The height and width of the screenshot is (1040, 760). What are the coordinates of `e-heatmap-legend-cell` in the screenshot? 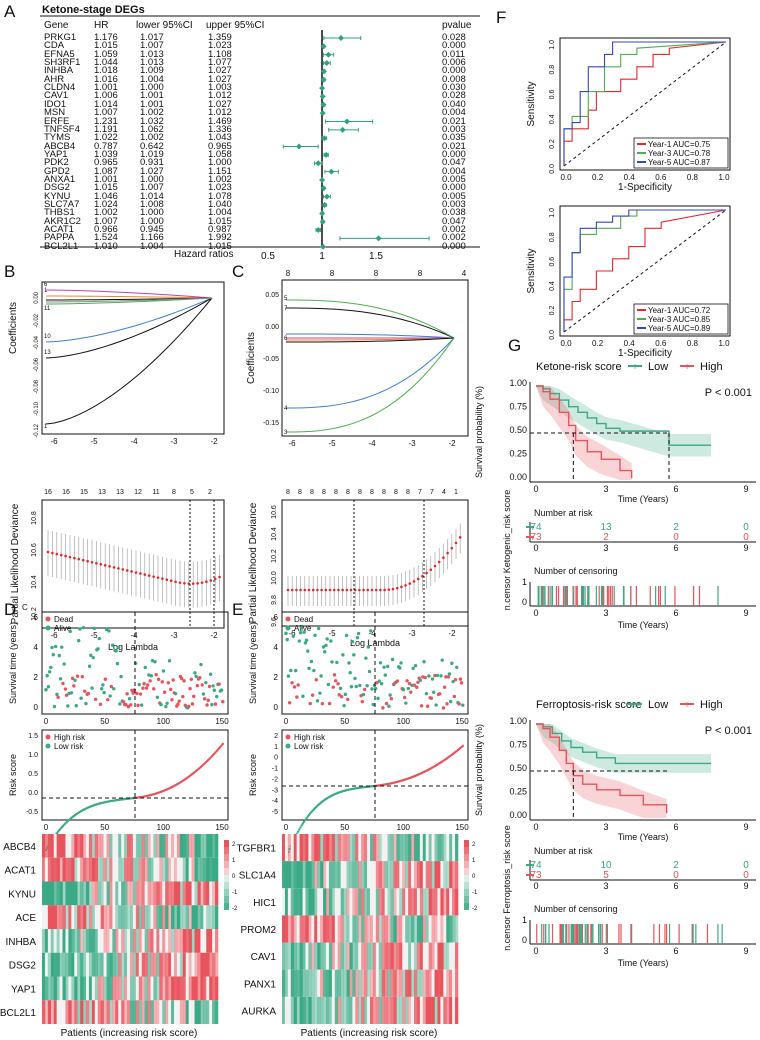 It's located at (466, 871).